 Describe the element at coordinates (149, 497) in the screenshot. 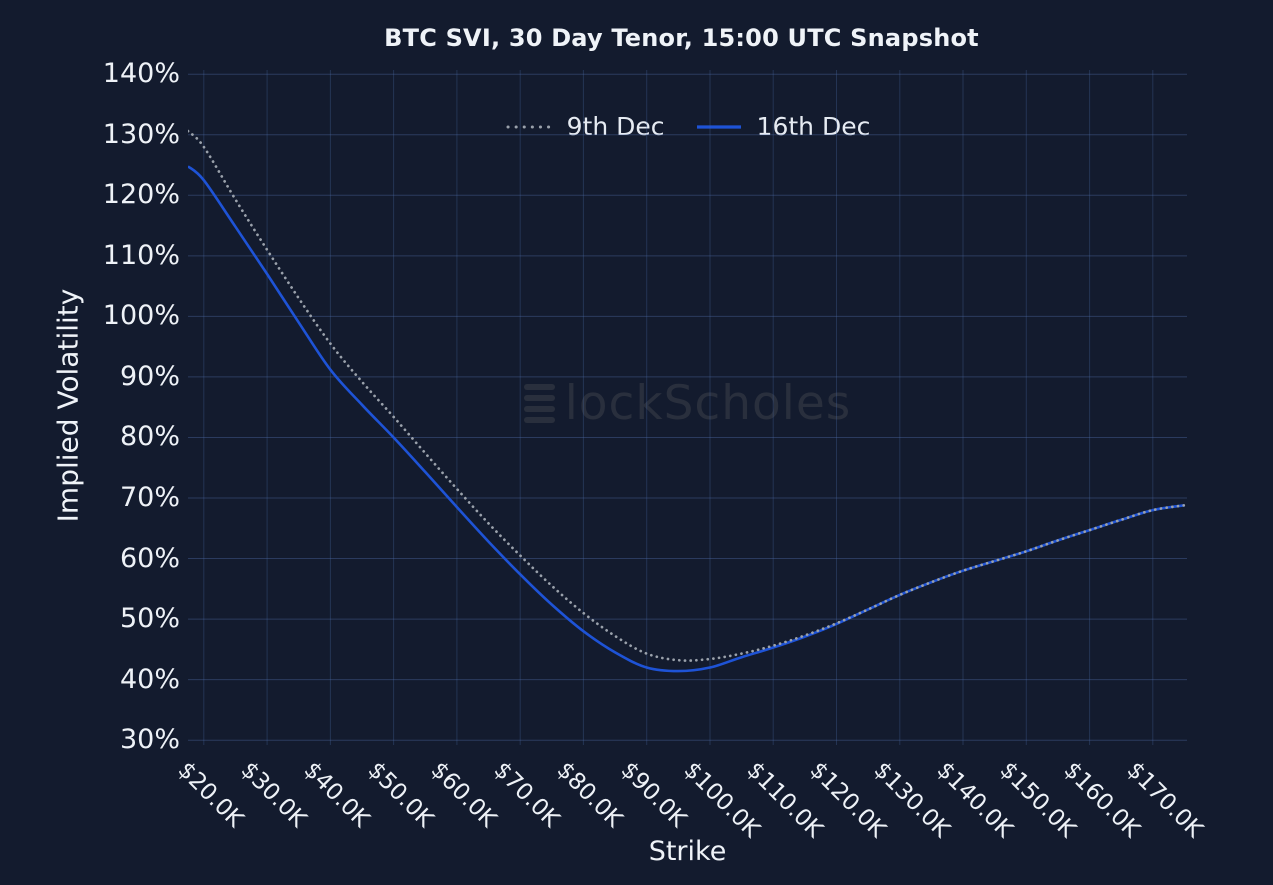

I see `y-tick-label: 70%` at that location.